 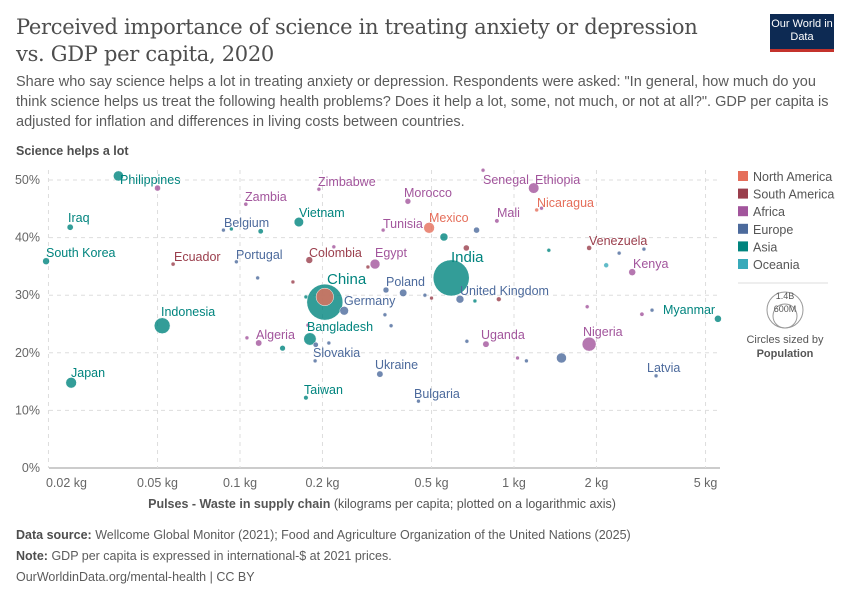 What do you see at coordinates (460, 299) in the screenshot?
I see `data-point-united-kingdom` at bounding box center [460, 299].